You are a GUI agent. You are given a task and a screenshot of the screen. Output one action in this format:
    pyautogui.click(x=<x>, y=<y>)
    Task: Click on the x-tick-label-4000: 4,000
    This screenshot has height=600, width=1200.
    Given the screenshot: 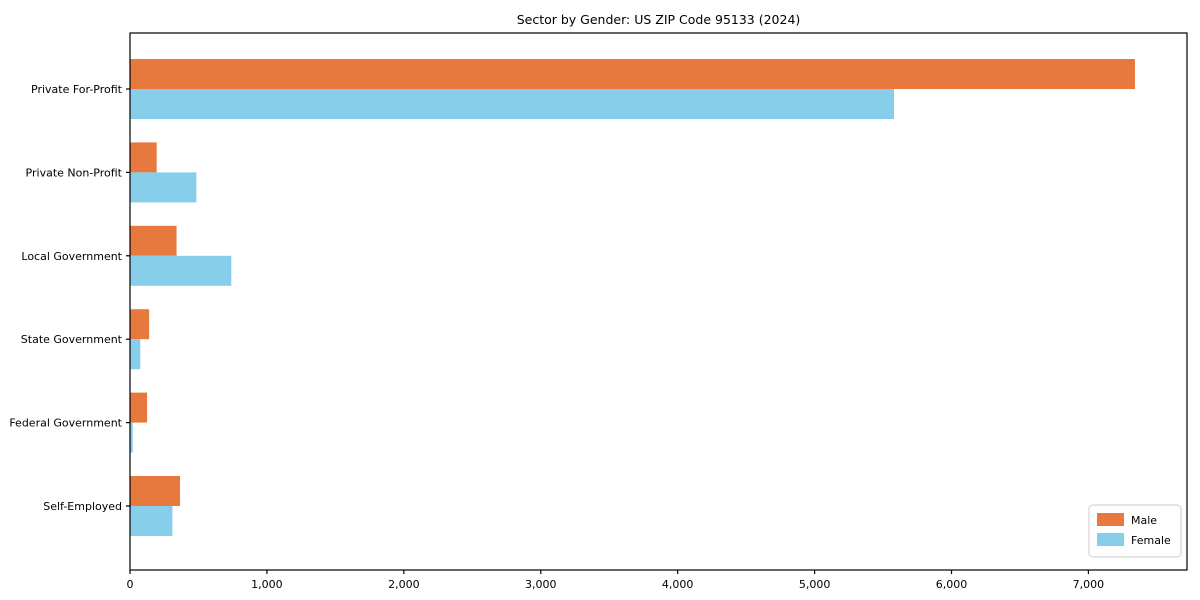 What is the action you would take?
    pyautogui.click(x=678, y=584)
    